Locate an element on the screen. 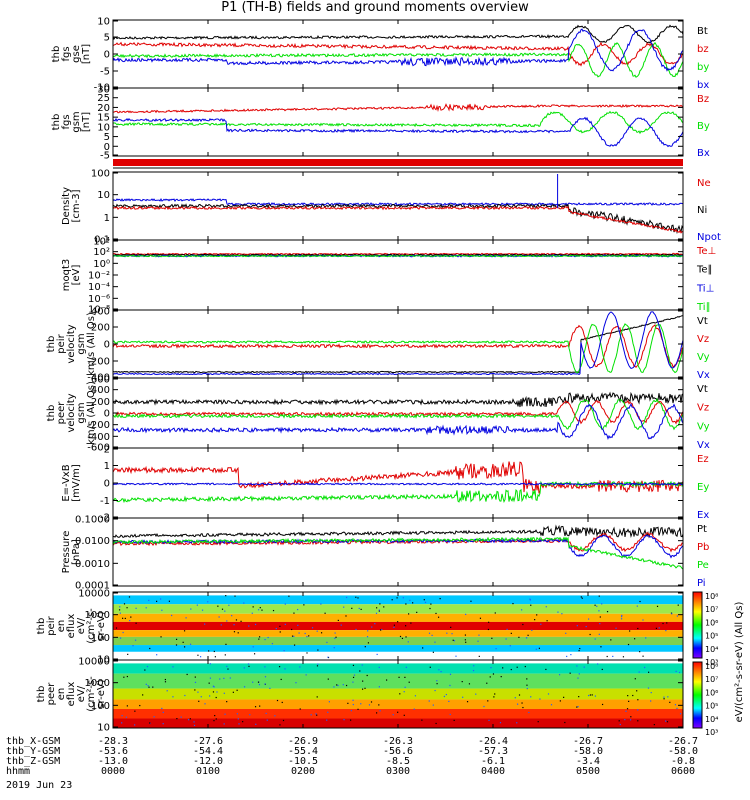 Image resolution: width=750 pixels, height=800 pixels. legend-bx: bx is located at coordinates (703, 85).